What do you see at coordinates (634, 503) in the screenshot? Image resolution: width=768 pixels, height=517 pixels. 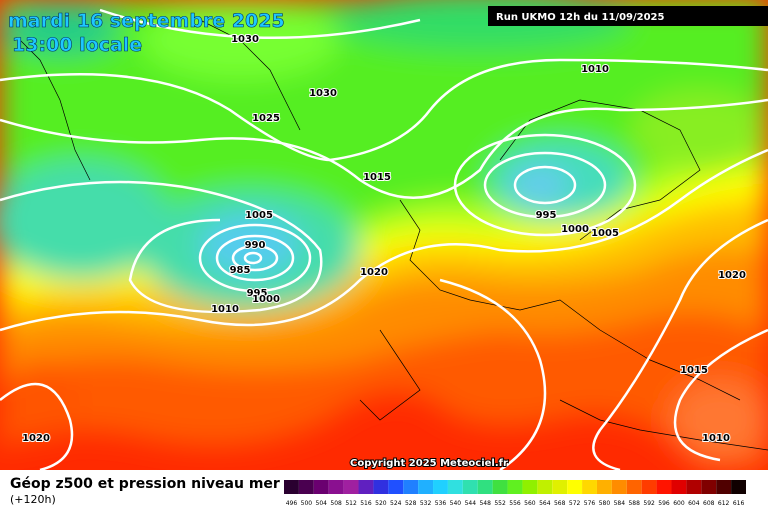 I see `legend-label: 588` at bounding box center [634, 503].